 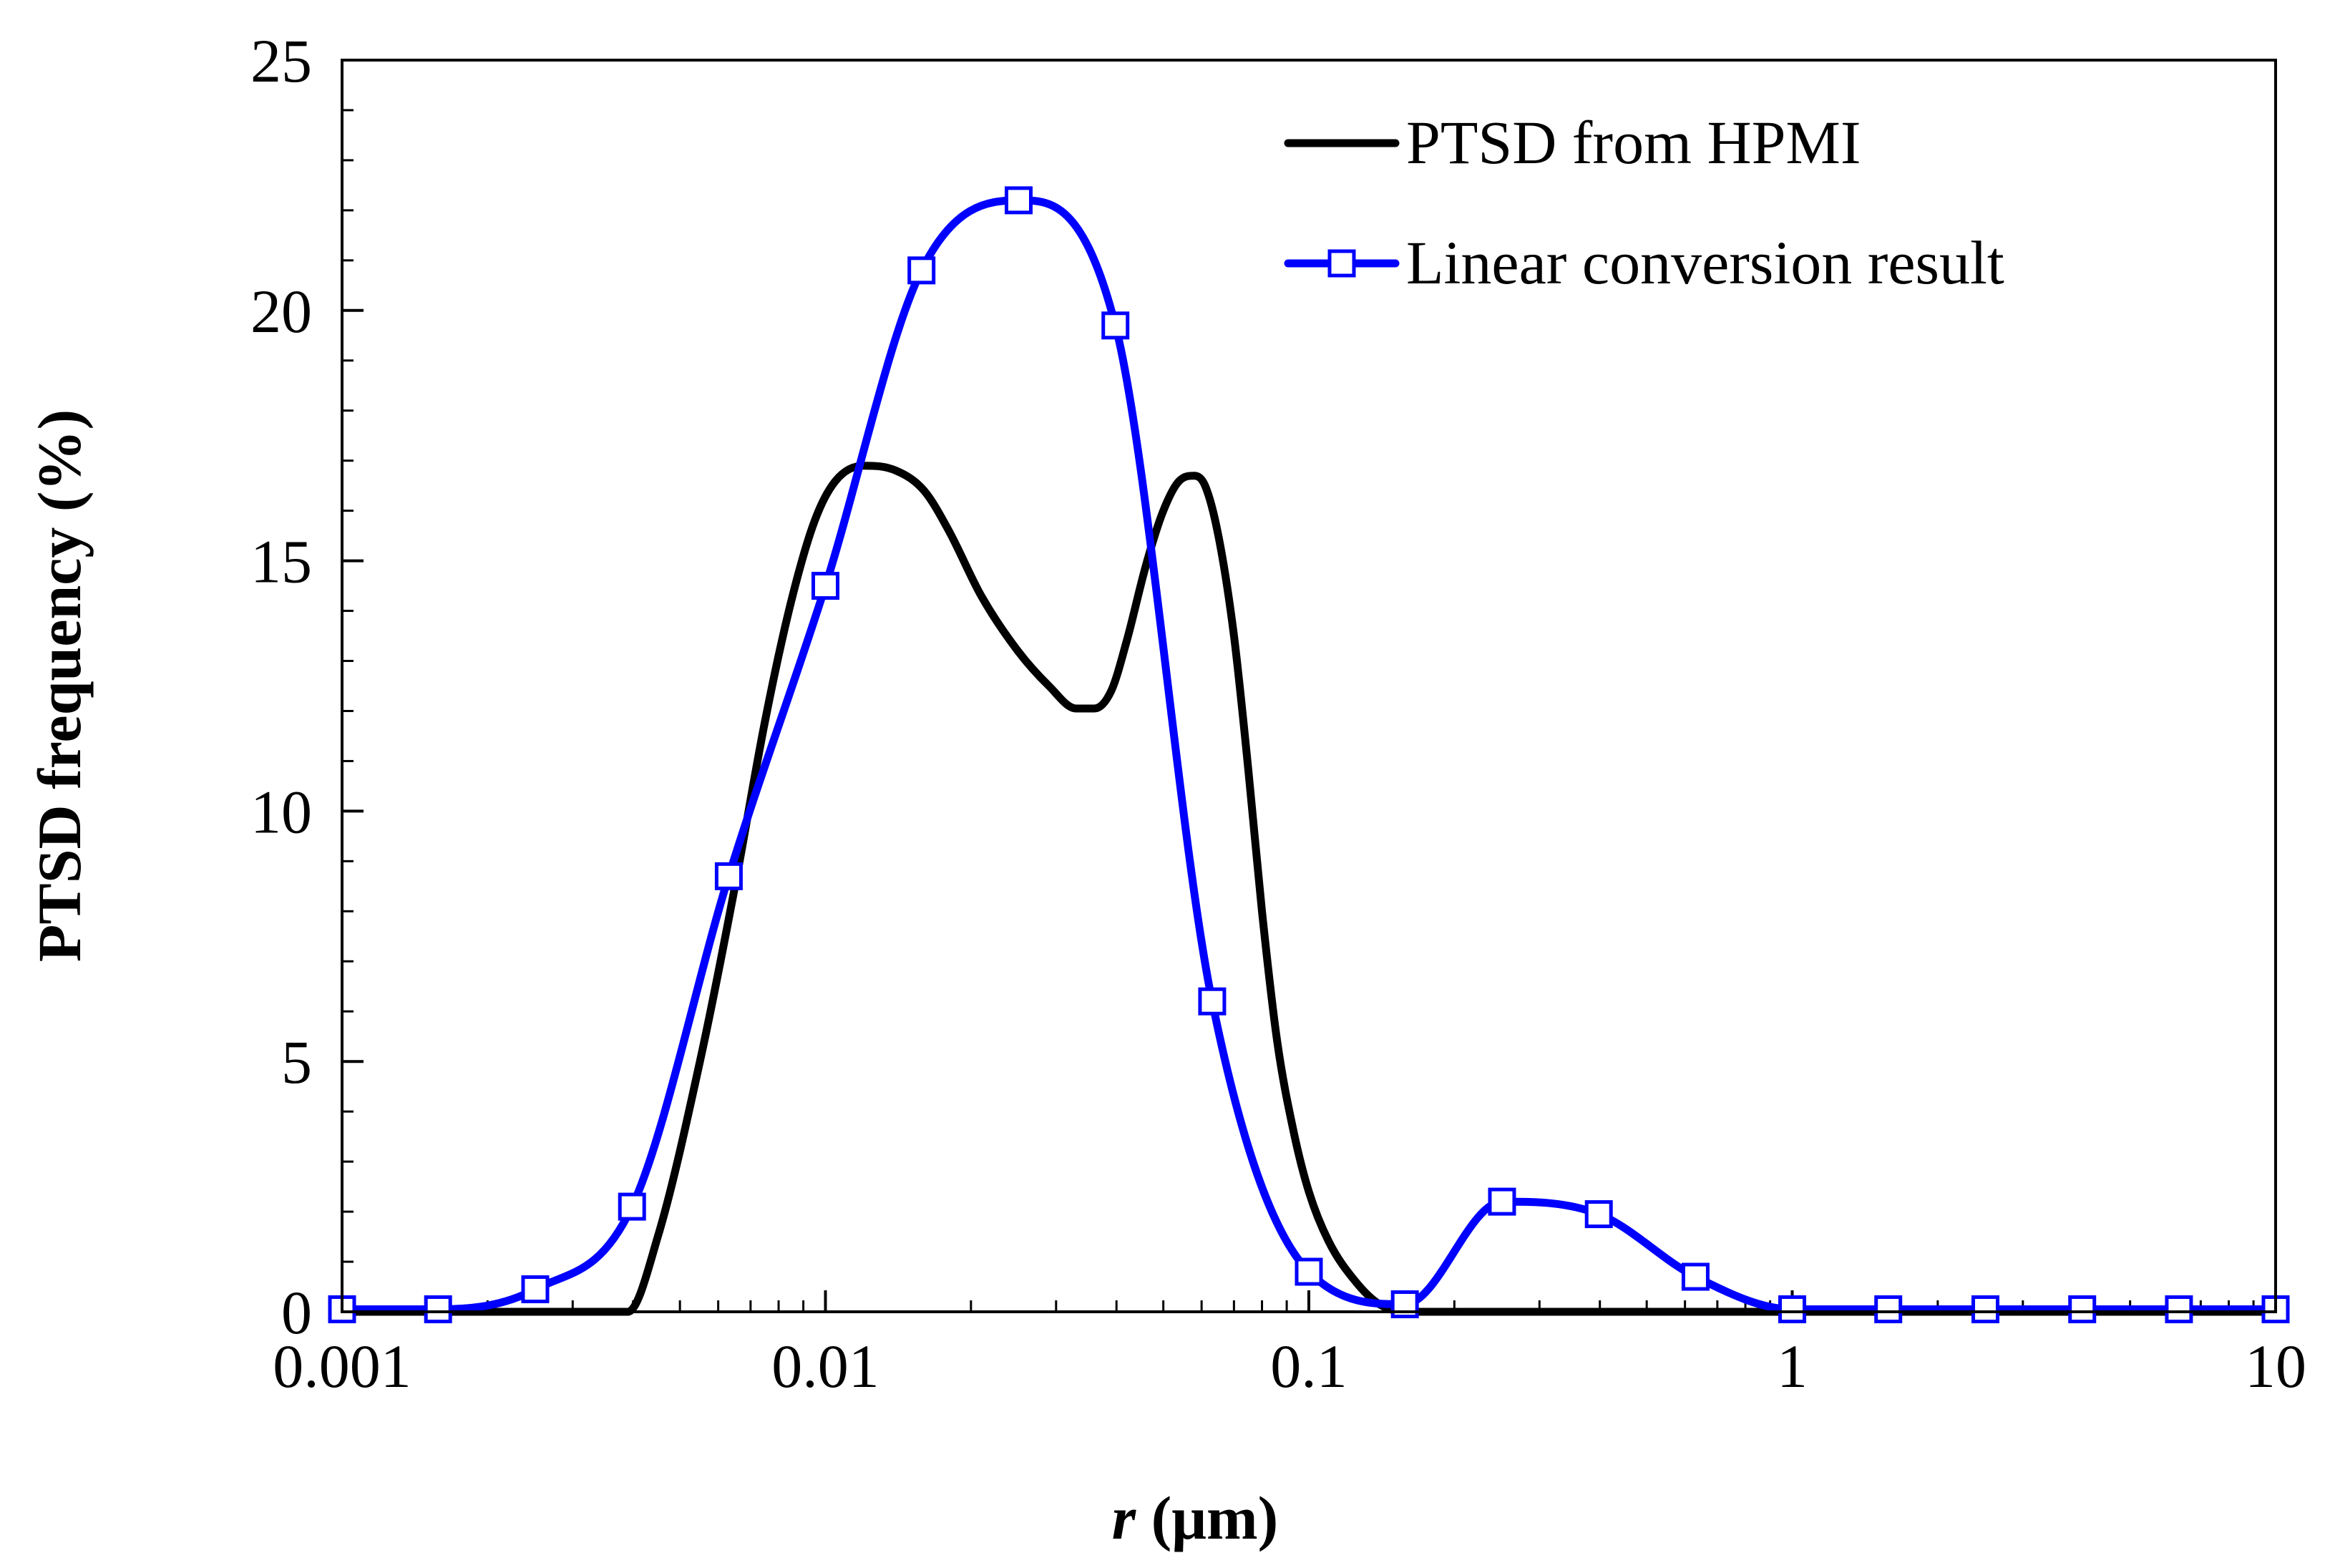 What do you see at coordinates (1792, 1366) in the screenshot?
I see `x-tick-label: 1` at bounding box center [1792, 1366].